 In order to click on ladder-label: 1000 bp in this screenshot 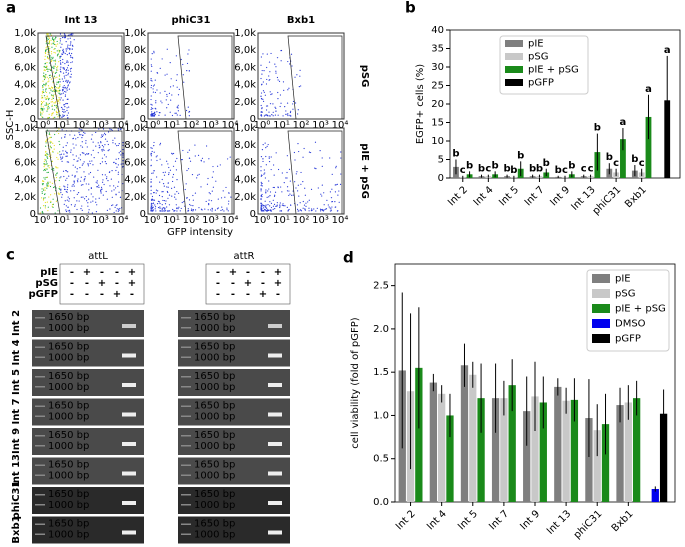, I will do `click(68, 387)`.